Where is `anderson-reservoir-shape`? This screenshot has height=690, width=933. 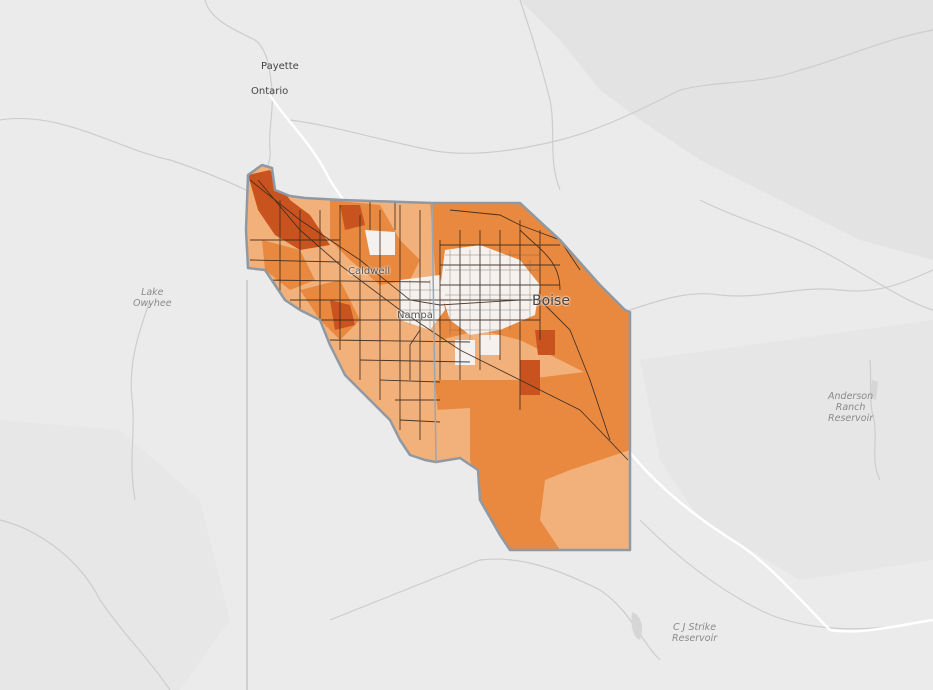
anderson-reservoir-shape is located at coordinates (874, 390).